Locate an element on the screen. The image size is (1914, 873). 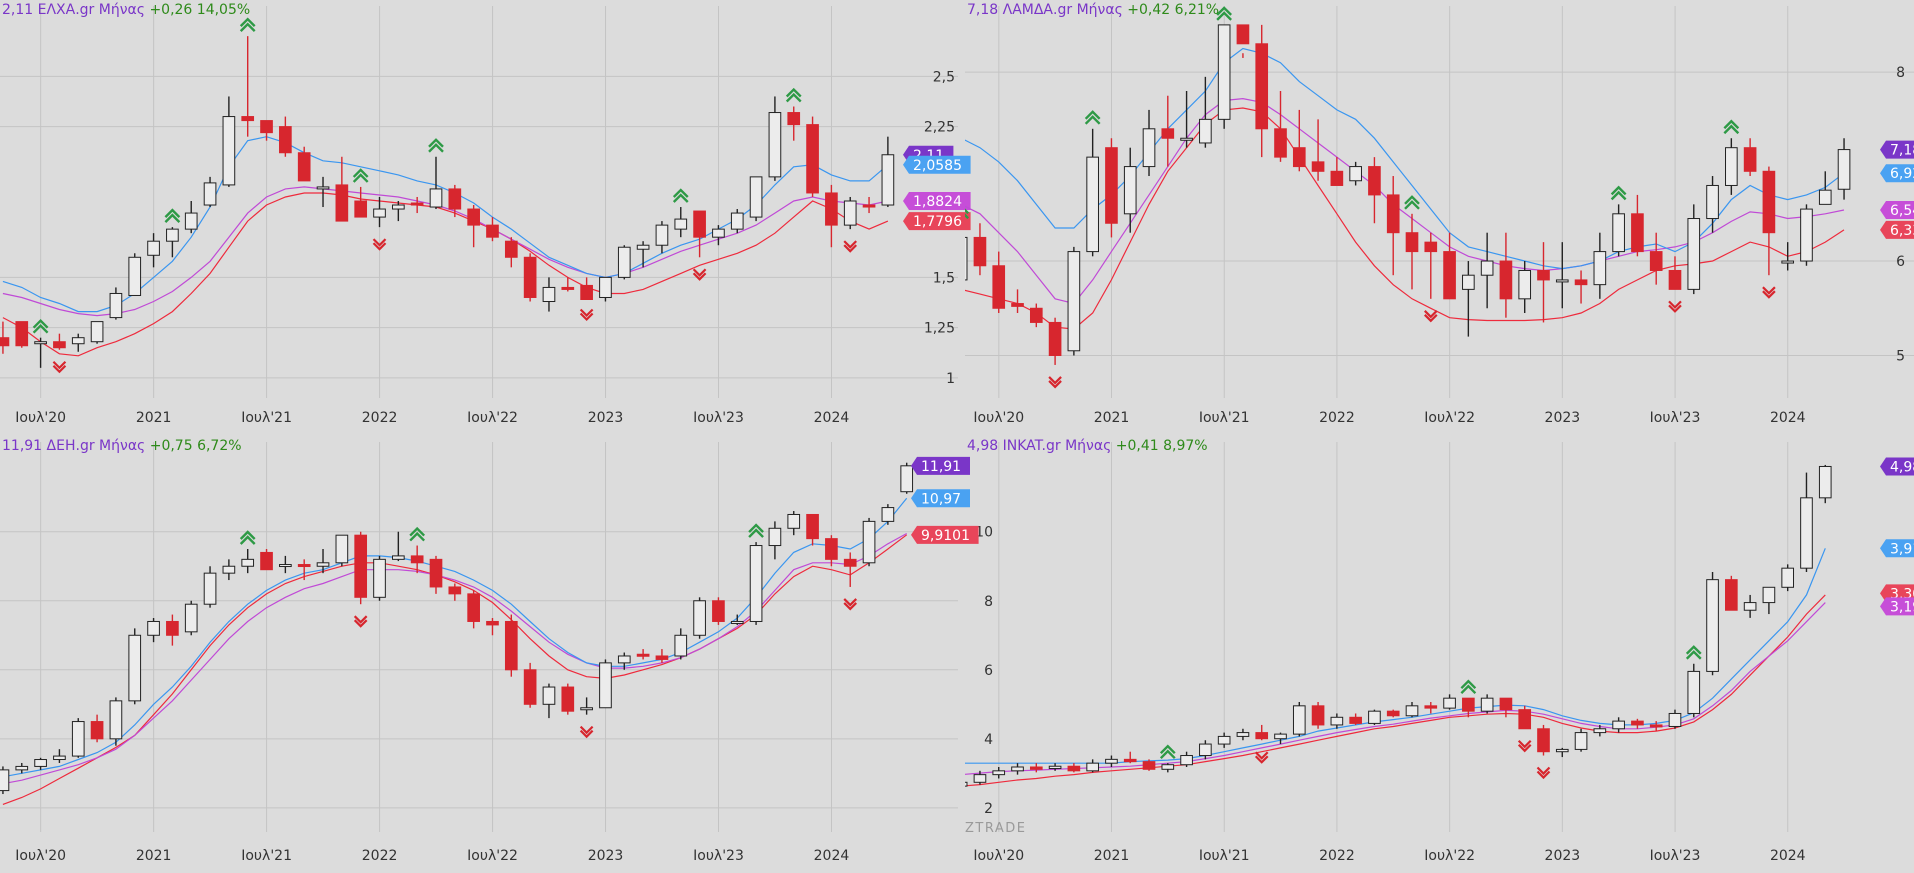
y-tick-label: 1 is located at coordinates (950, 379).